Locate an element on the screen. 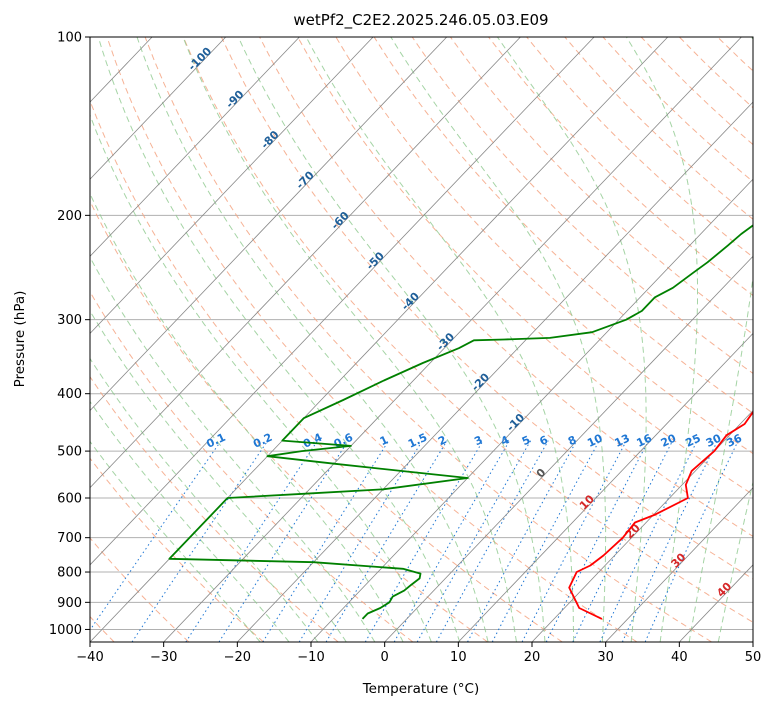  mixing-ratio-label: 0.2 is located at coordinates (262, 441).